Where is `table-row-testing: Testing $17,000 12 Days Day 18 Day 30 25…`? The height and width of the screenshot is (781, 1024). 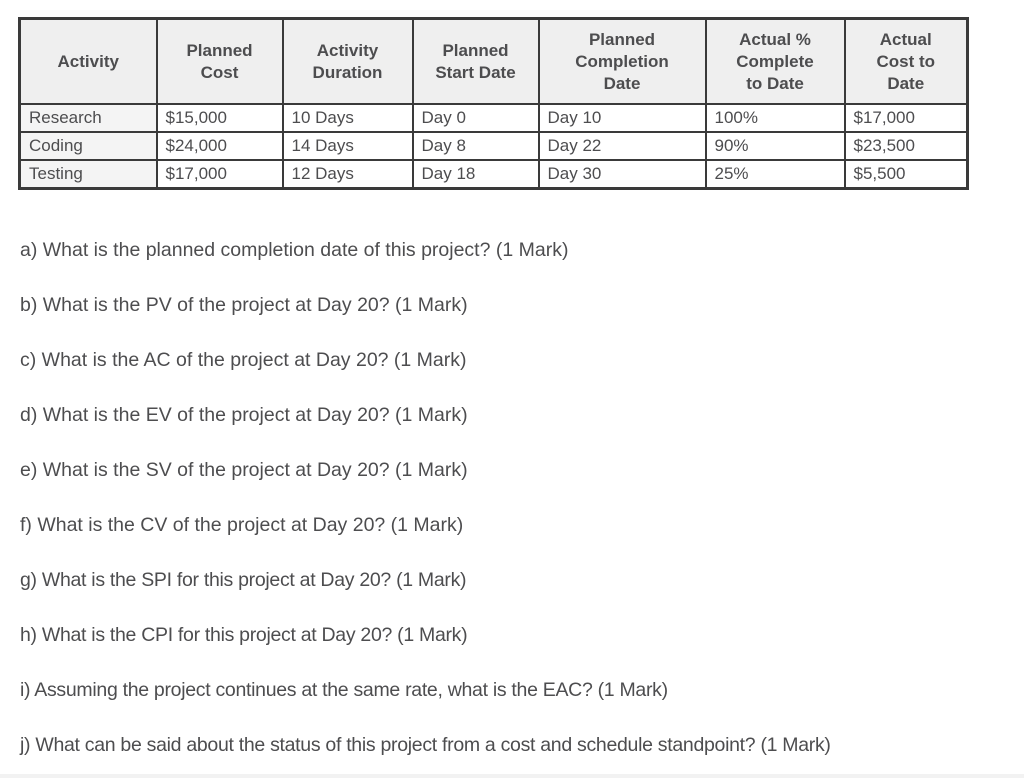
table-row-testing: Testing $17,000 12 Days Day 18 Day 30 25… is located at coordinates (493, 174).